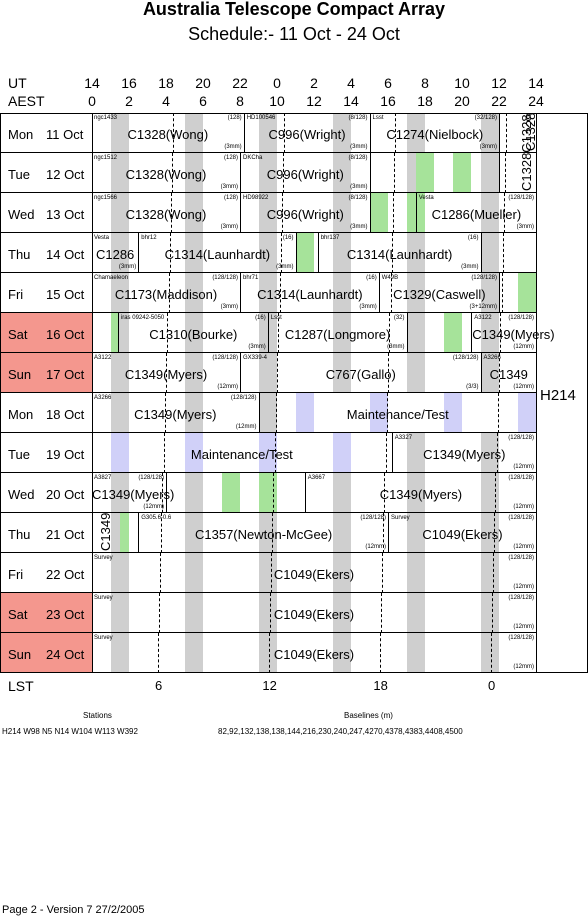 The height and width of the screenshot is (919, 588). Describe the element at coordinates (65, 254) in the screenshot. I see `day-date: 14 Oct` at that location.